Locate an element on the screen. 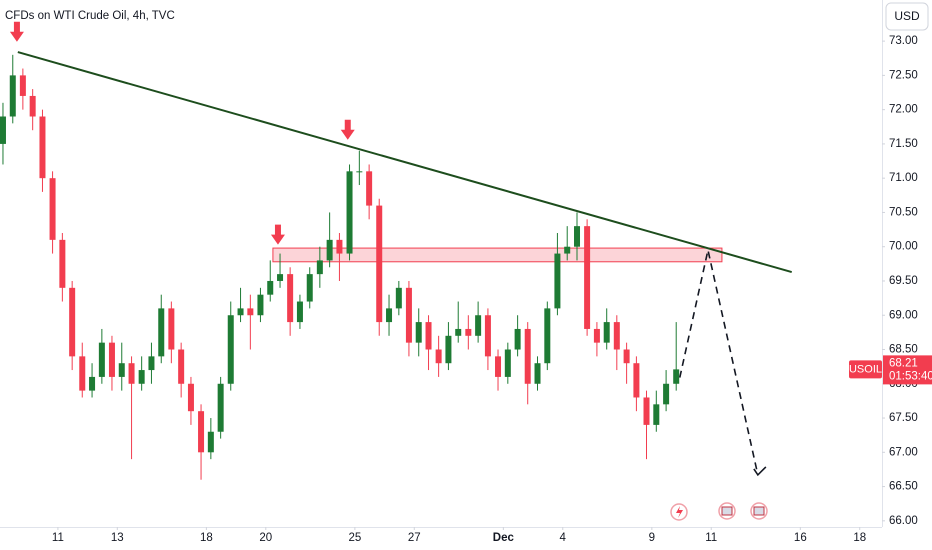 Image resolution: width=932 pixels, height=550 pixels. price-tag is located at coordinates (907, 370).